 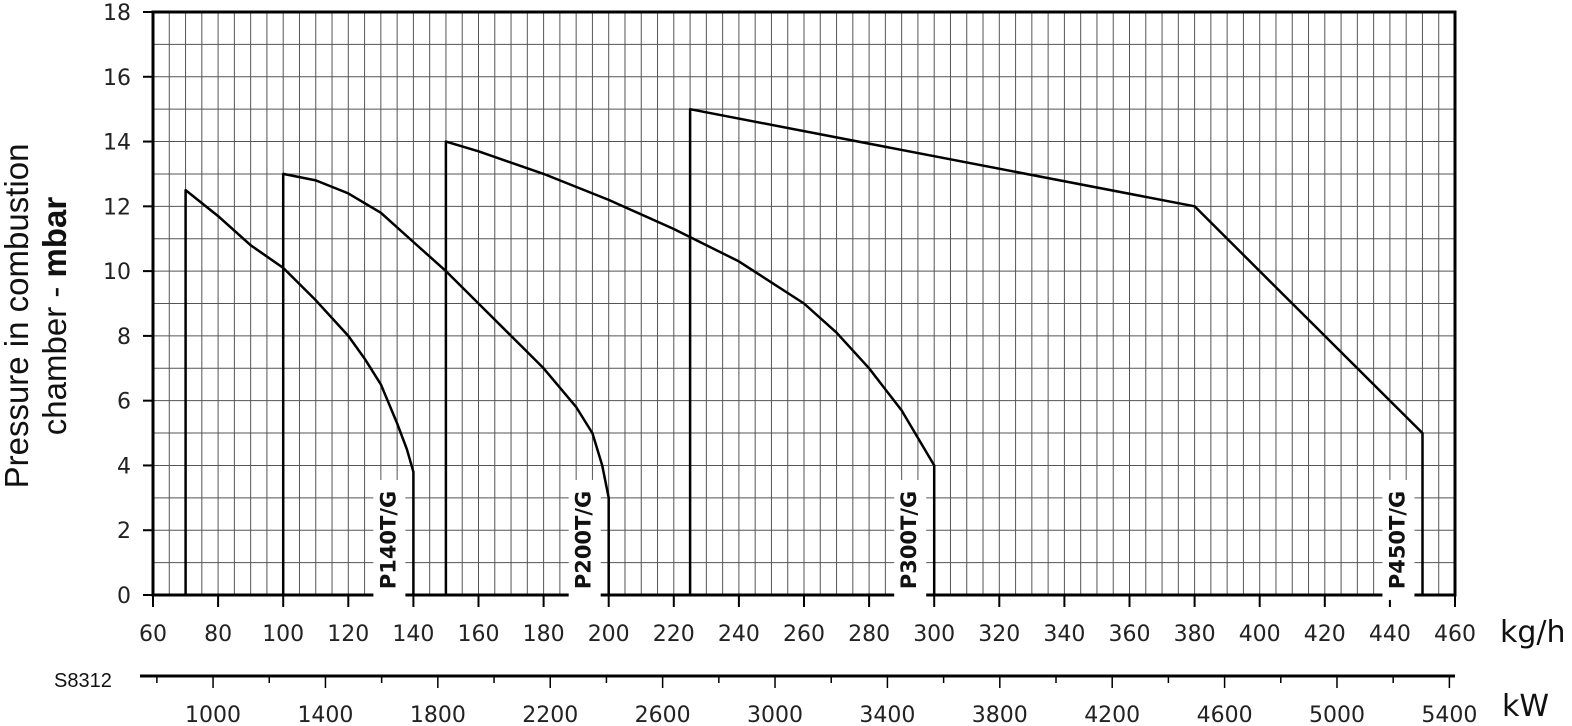 I want to click on x-tick-label: 200, so click(x=609, y=634).